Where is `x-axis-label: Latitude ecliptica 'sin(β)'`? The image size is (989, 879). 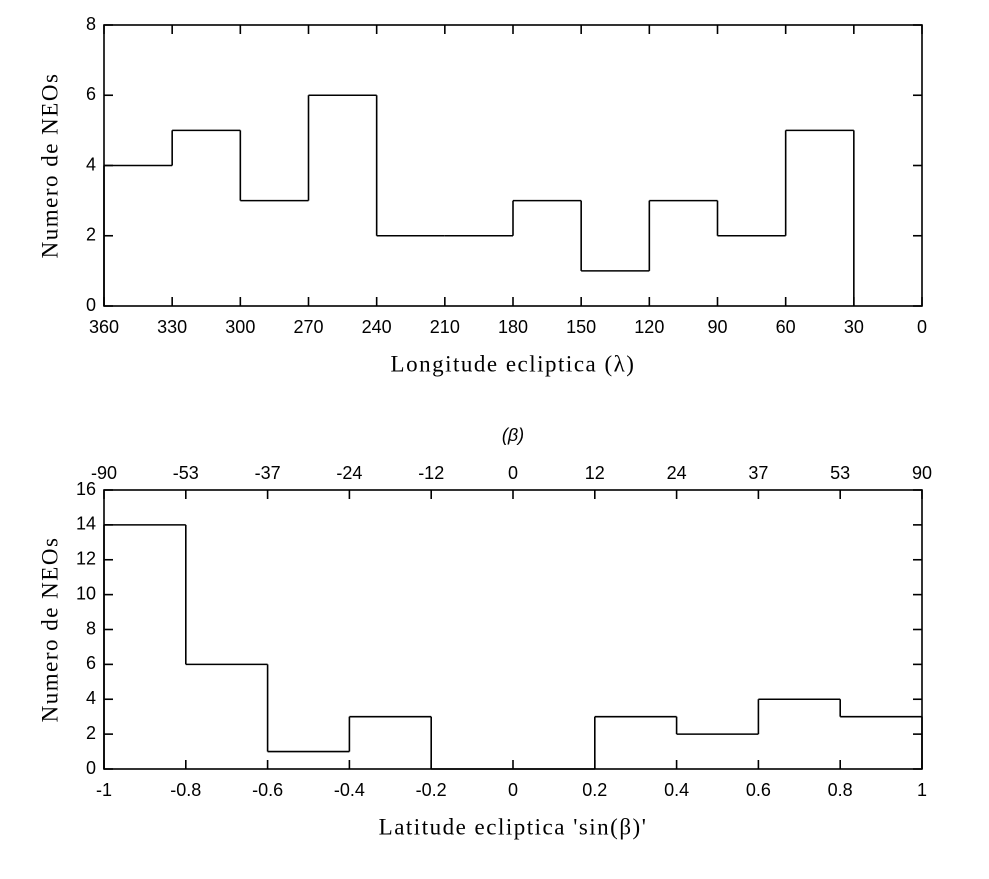 x-axis-label: Latitude ecliptica 'sin(β)' is located at coordinates (513, 826).